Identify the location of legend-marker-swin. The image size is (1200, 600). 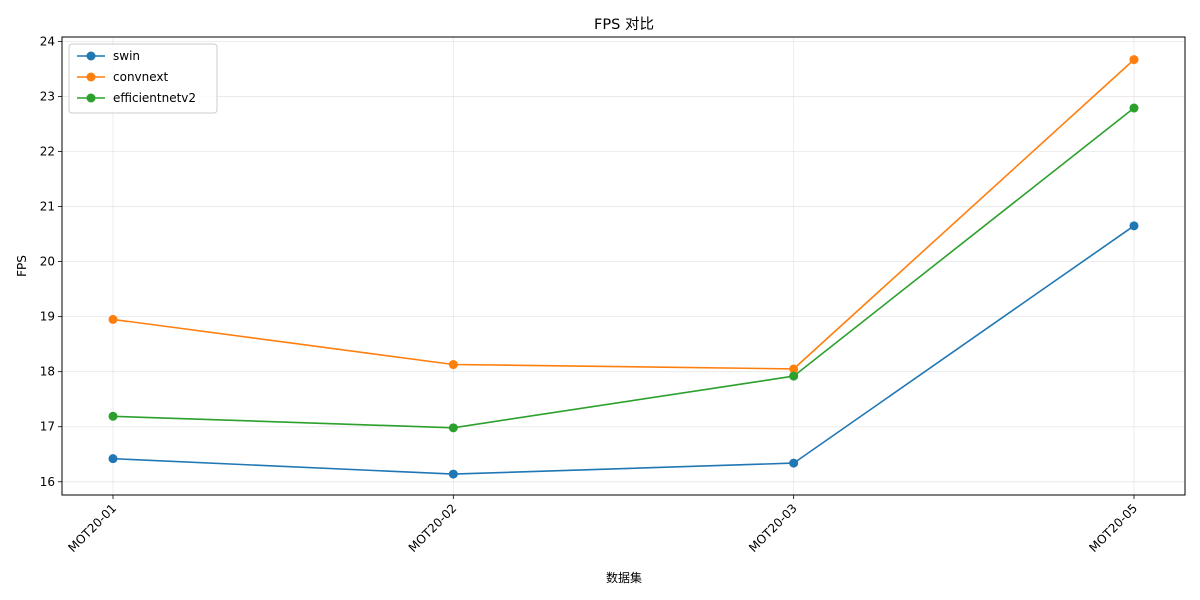
(91, 56).